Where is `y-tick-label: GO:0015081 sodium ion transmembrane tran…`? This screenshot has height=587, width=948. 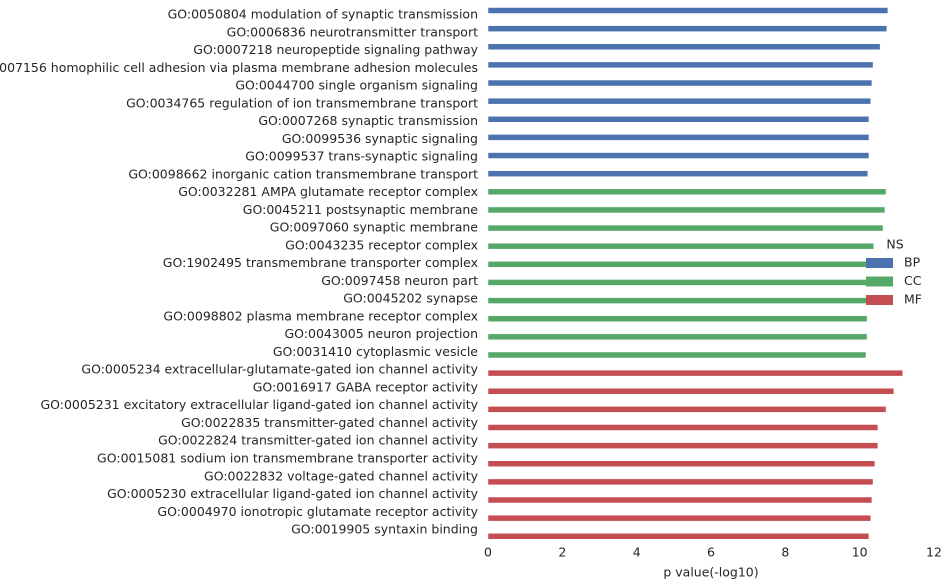 y-tick-label: GO:0015081 sodium ion transmembrane tran… is located at coordinates (288, 458).